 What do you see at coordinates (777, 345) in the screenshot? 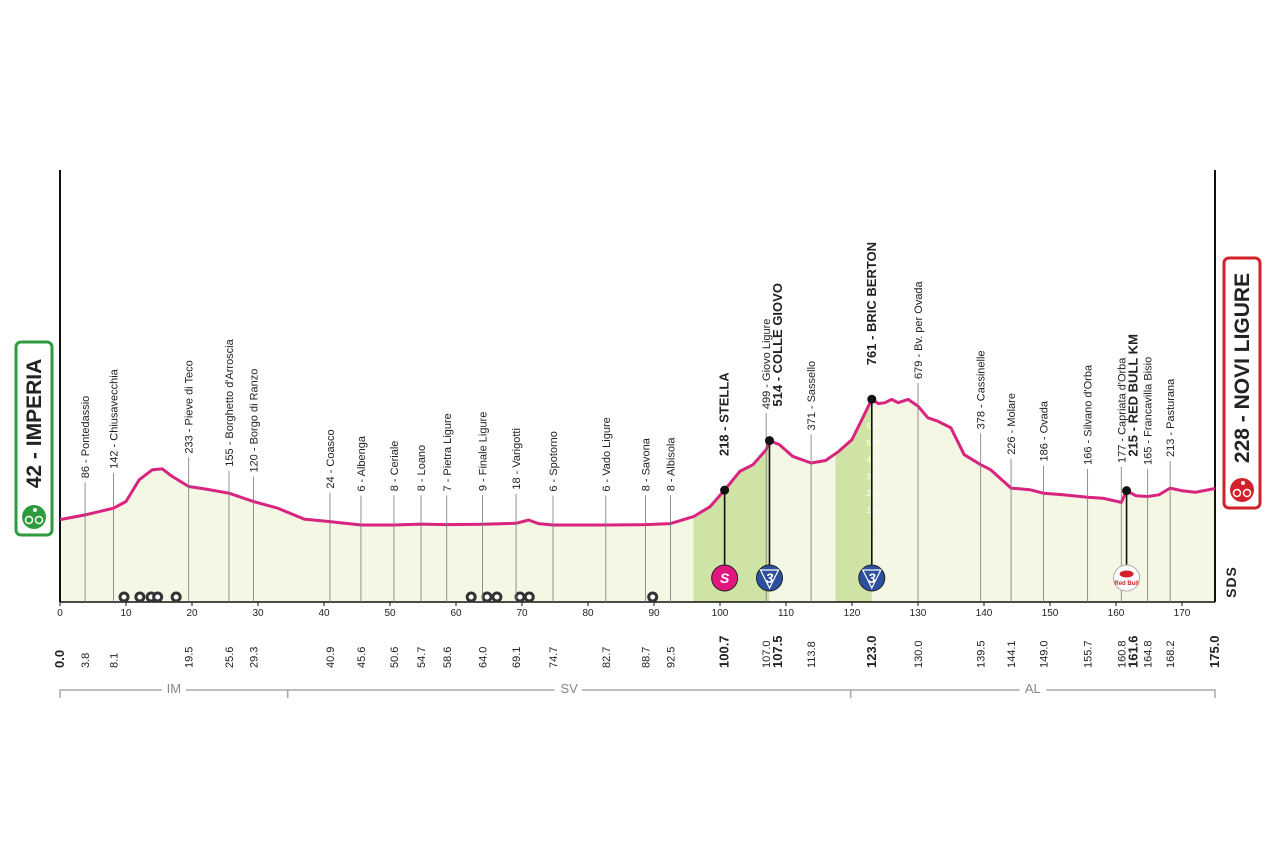
I see `waypoint-label: 514 - COLLE GIOVO` at bounding box center [777, 345].